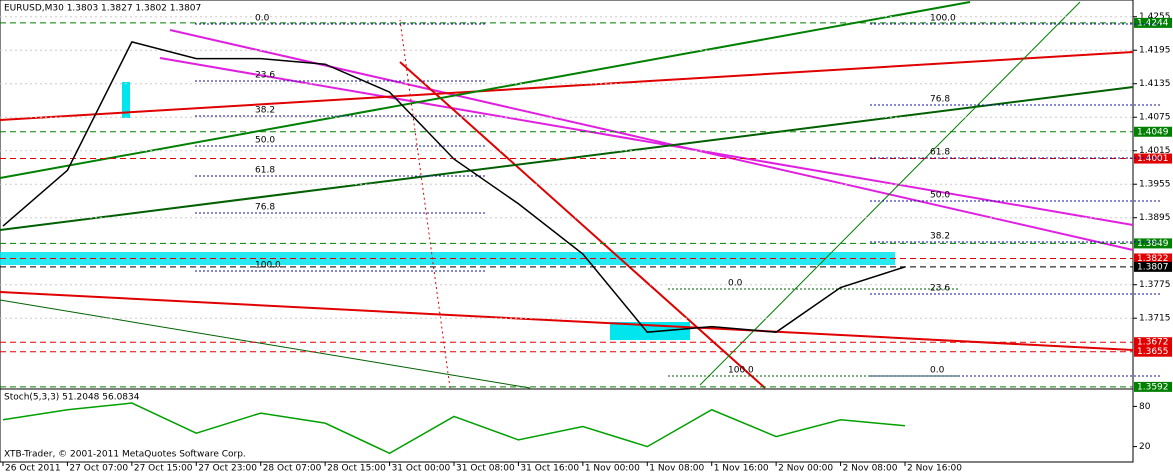  Describe the element at coordinates (454, 428) in the screenshot. I see `series-line` at that location.